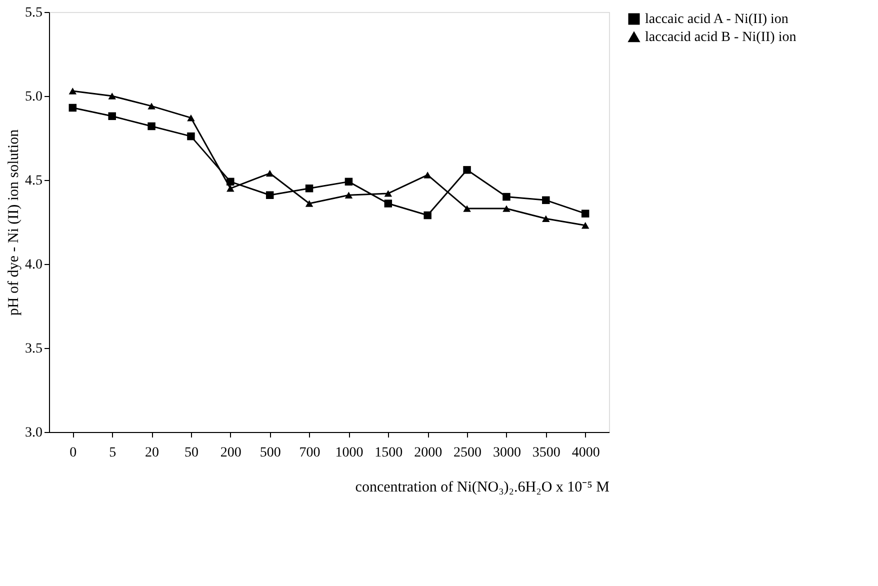 The image size is (878, 586). What do you see at coordinates (191, 453) in the screenshot?
I see `x-tick-label: 50` at bounding box center [191, 453].